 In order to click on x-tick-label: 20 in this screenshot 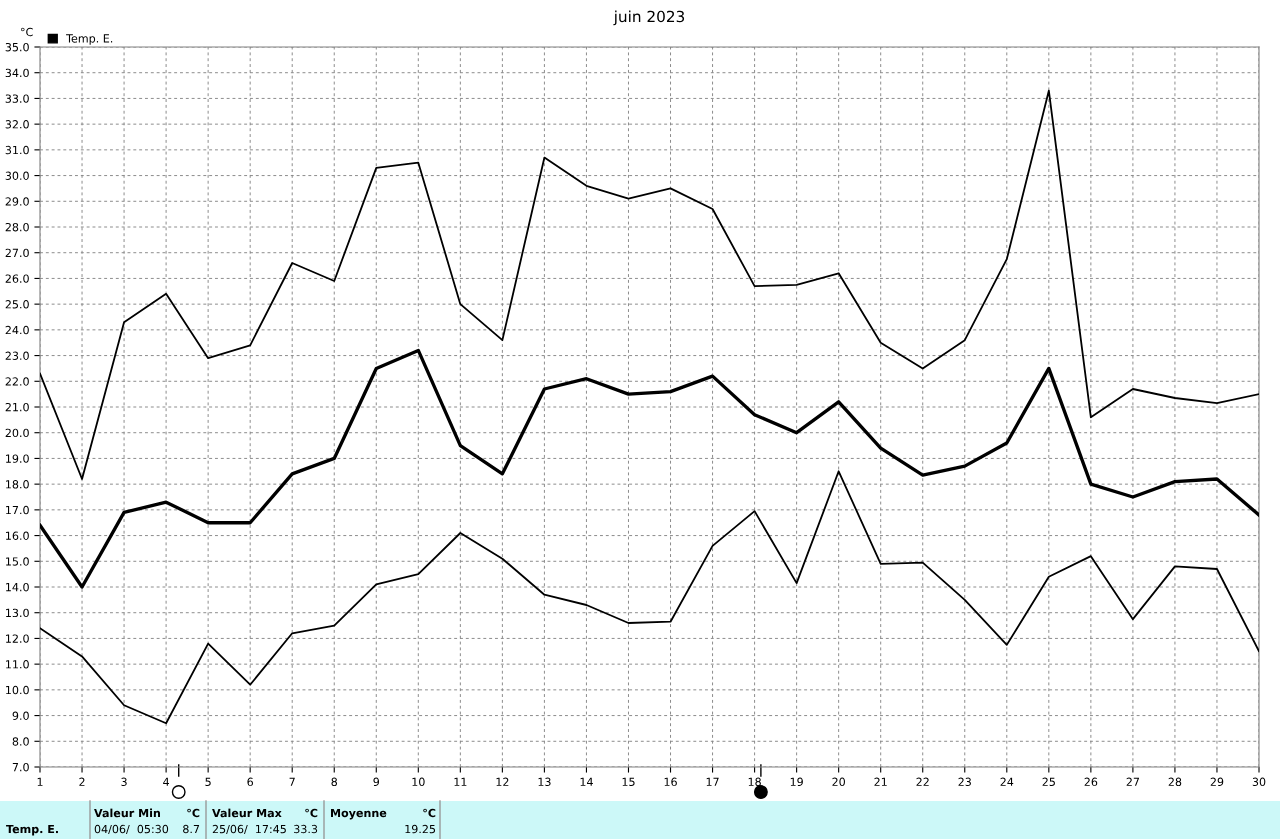, I will do `click(838, 782)`.